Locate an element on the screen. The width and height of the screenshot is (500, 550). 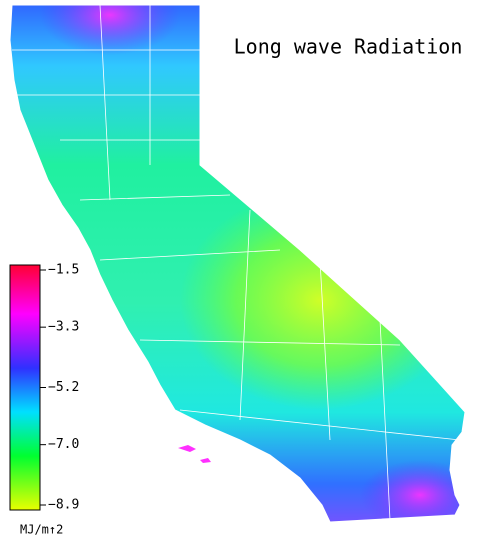
islands is located at coordinates (194, 454).